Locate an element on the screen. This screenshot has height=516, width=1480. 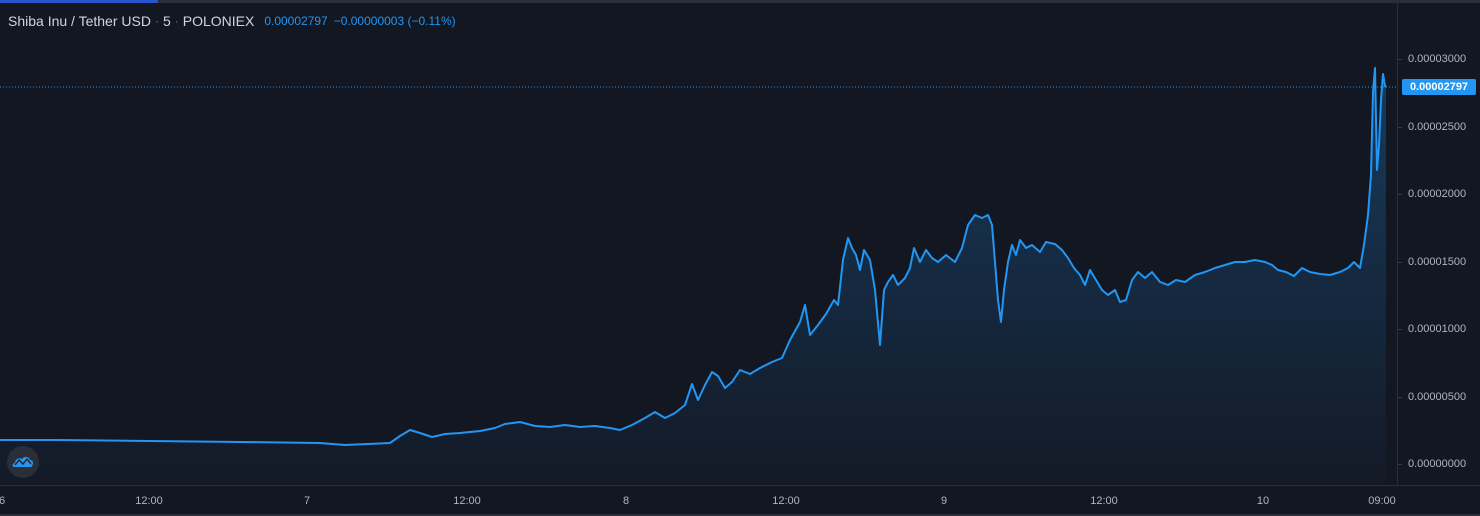
time-tick: 6 is located at coordinates (3, 501).